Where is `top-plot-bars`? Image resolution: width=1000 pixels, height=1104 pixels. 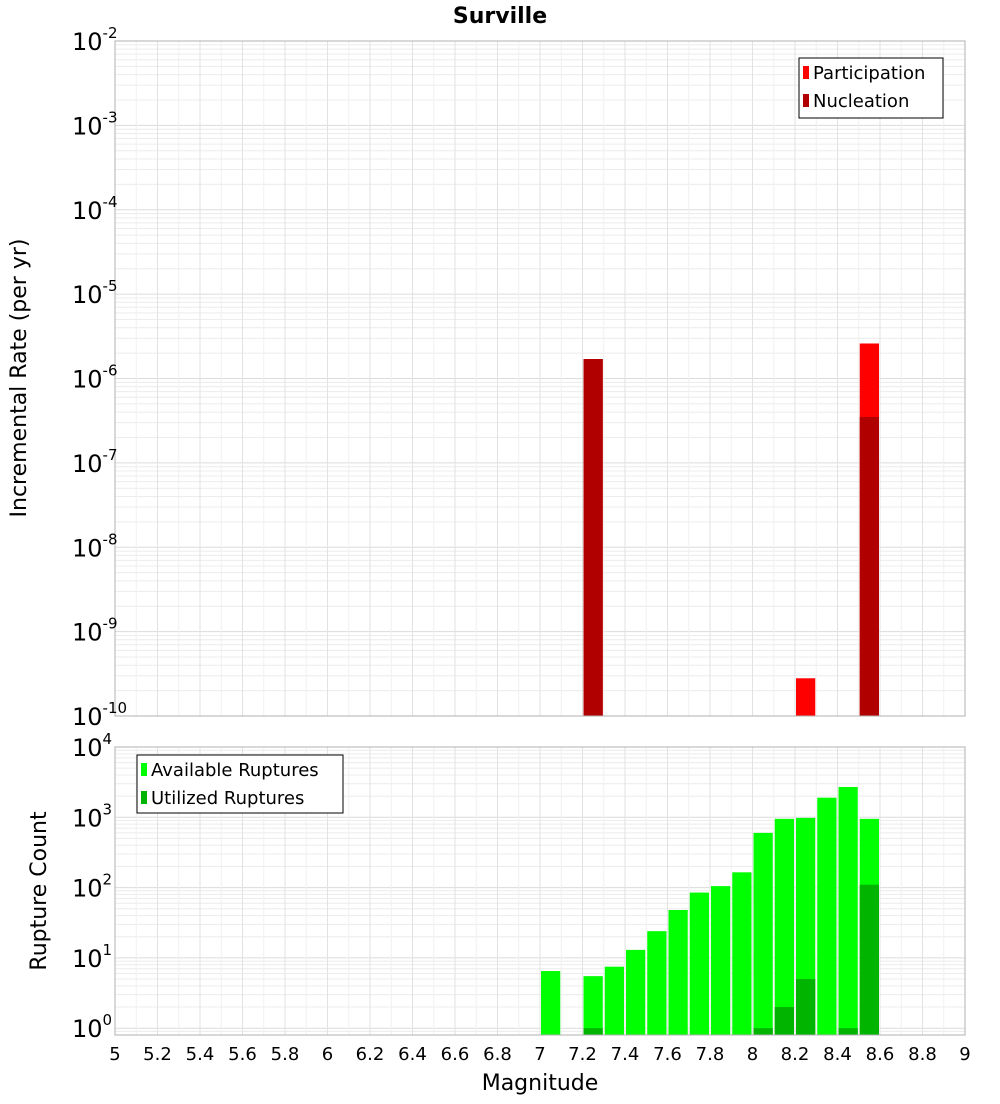 top-plot-bars is located at coordinates (731, 529).